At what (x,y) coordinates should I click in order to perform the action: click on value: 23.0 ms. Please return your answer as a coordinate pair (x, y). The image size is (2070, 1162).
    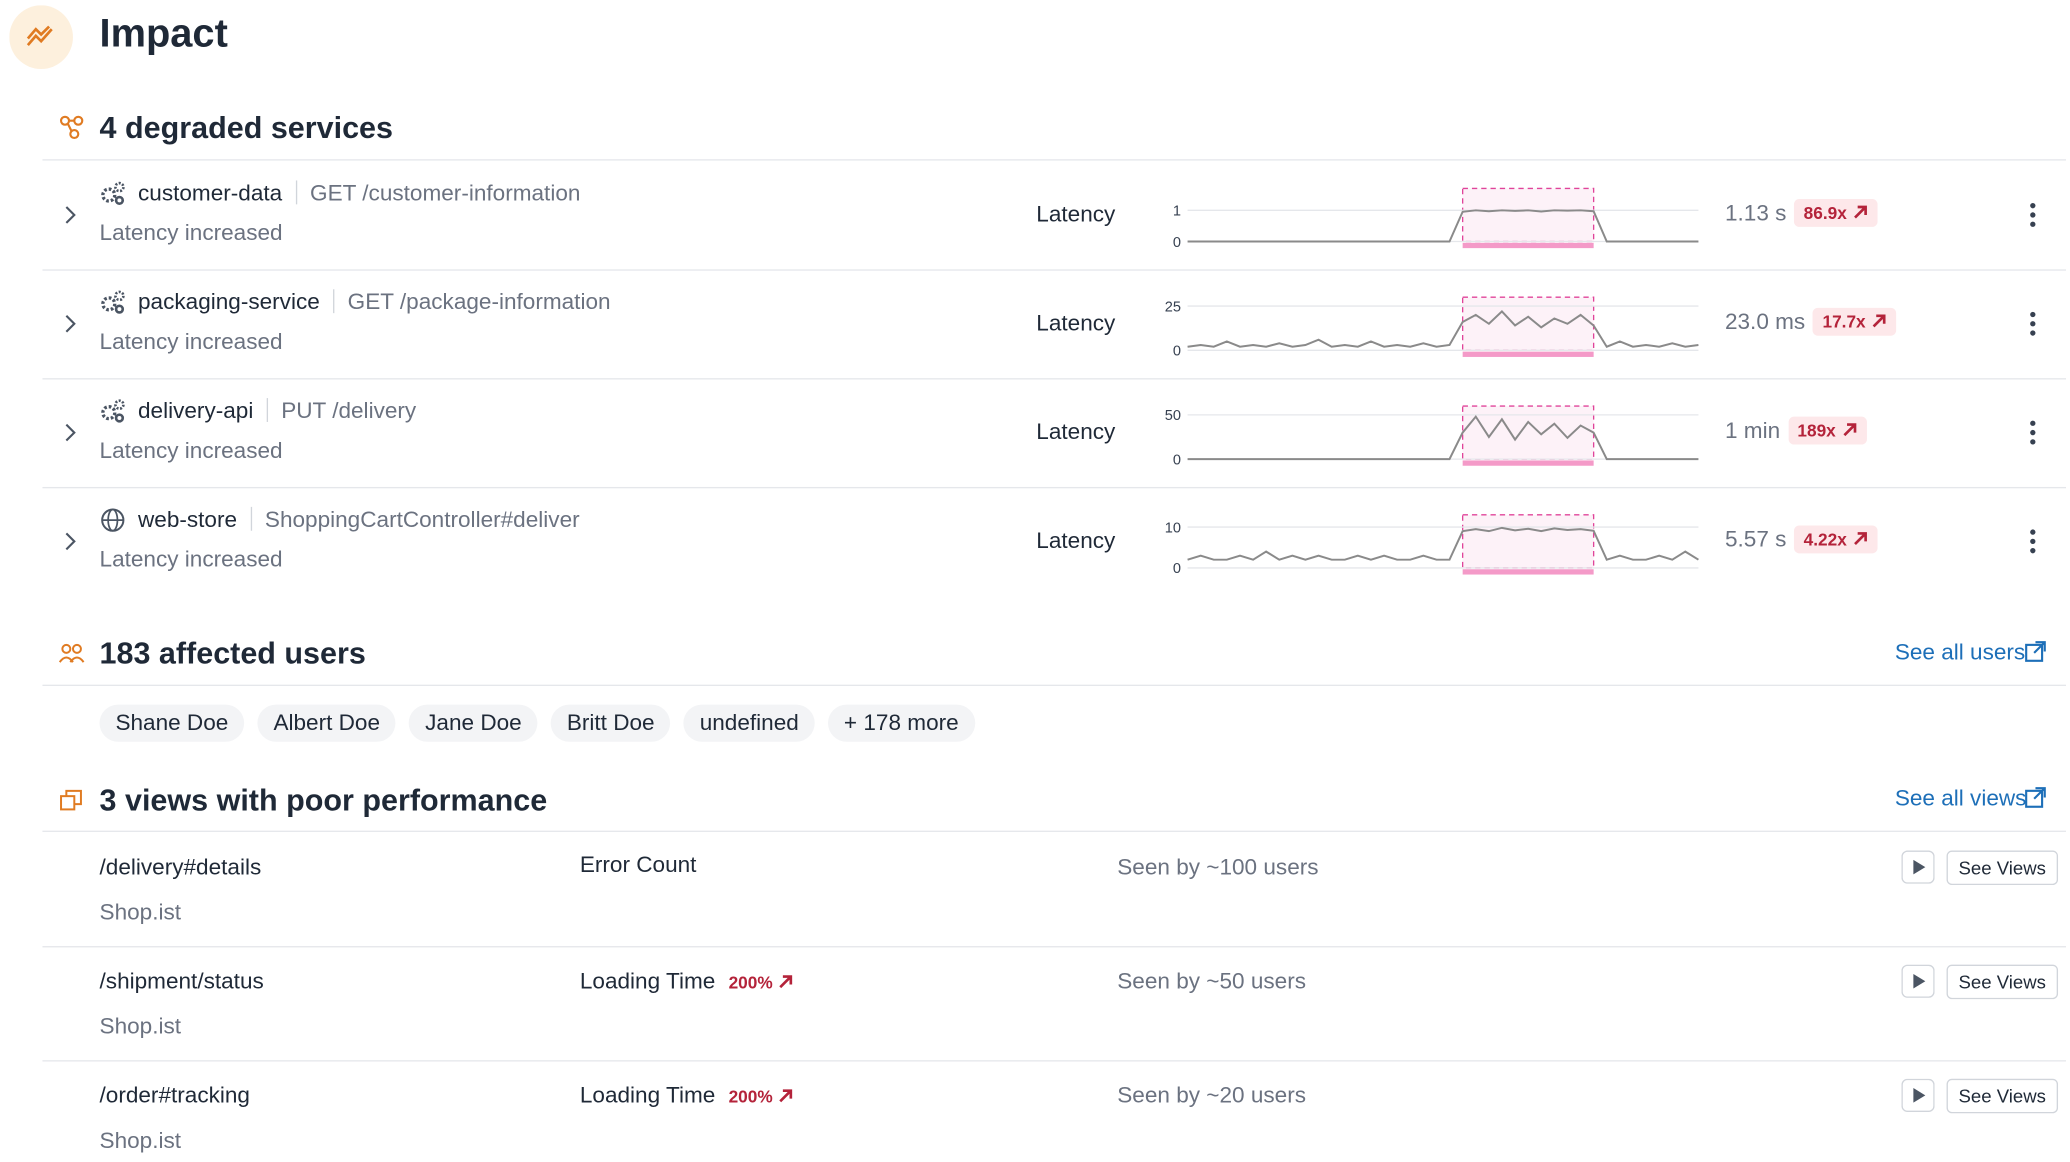
    Looking at the image, I should click on (1765, 321).